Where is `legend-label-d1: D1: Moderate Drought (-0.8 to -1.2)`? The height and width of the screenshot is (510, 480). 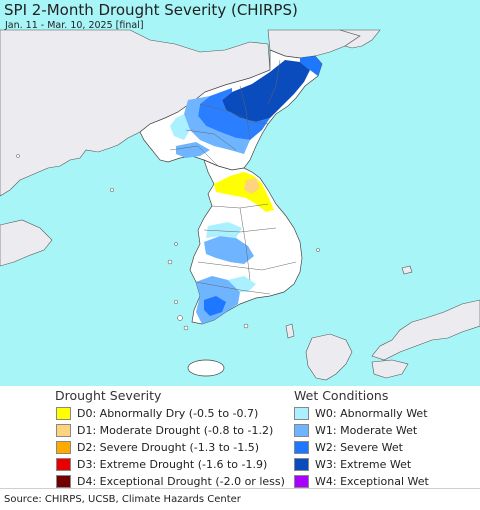 legend-label-d1: D1: Moderate Drought (-0.8 to -1.2) is located at coordinates (175, 430).